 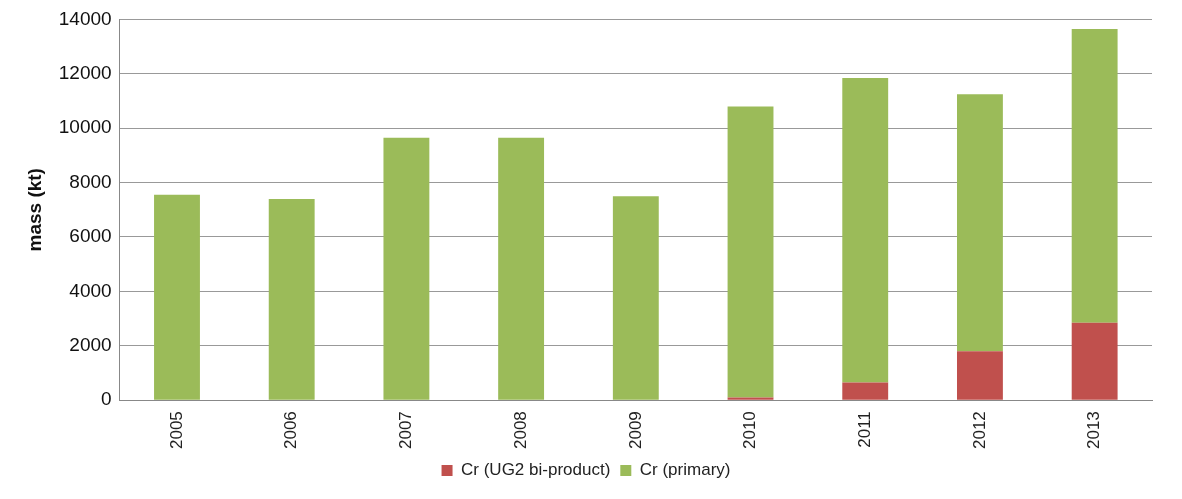 I want to click on legend-label: Cr (UG2 bi-product), so click(x=536, y=470).